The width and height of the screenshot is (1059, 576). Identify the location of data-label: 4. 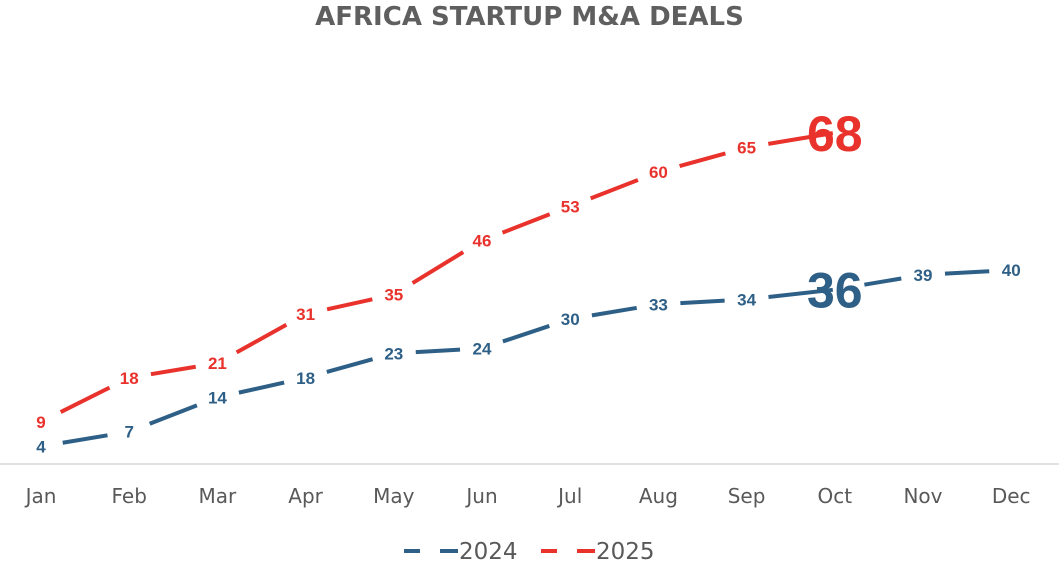
(41, 446).